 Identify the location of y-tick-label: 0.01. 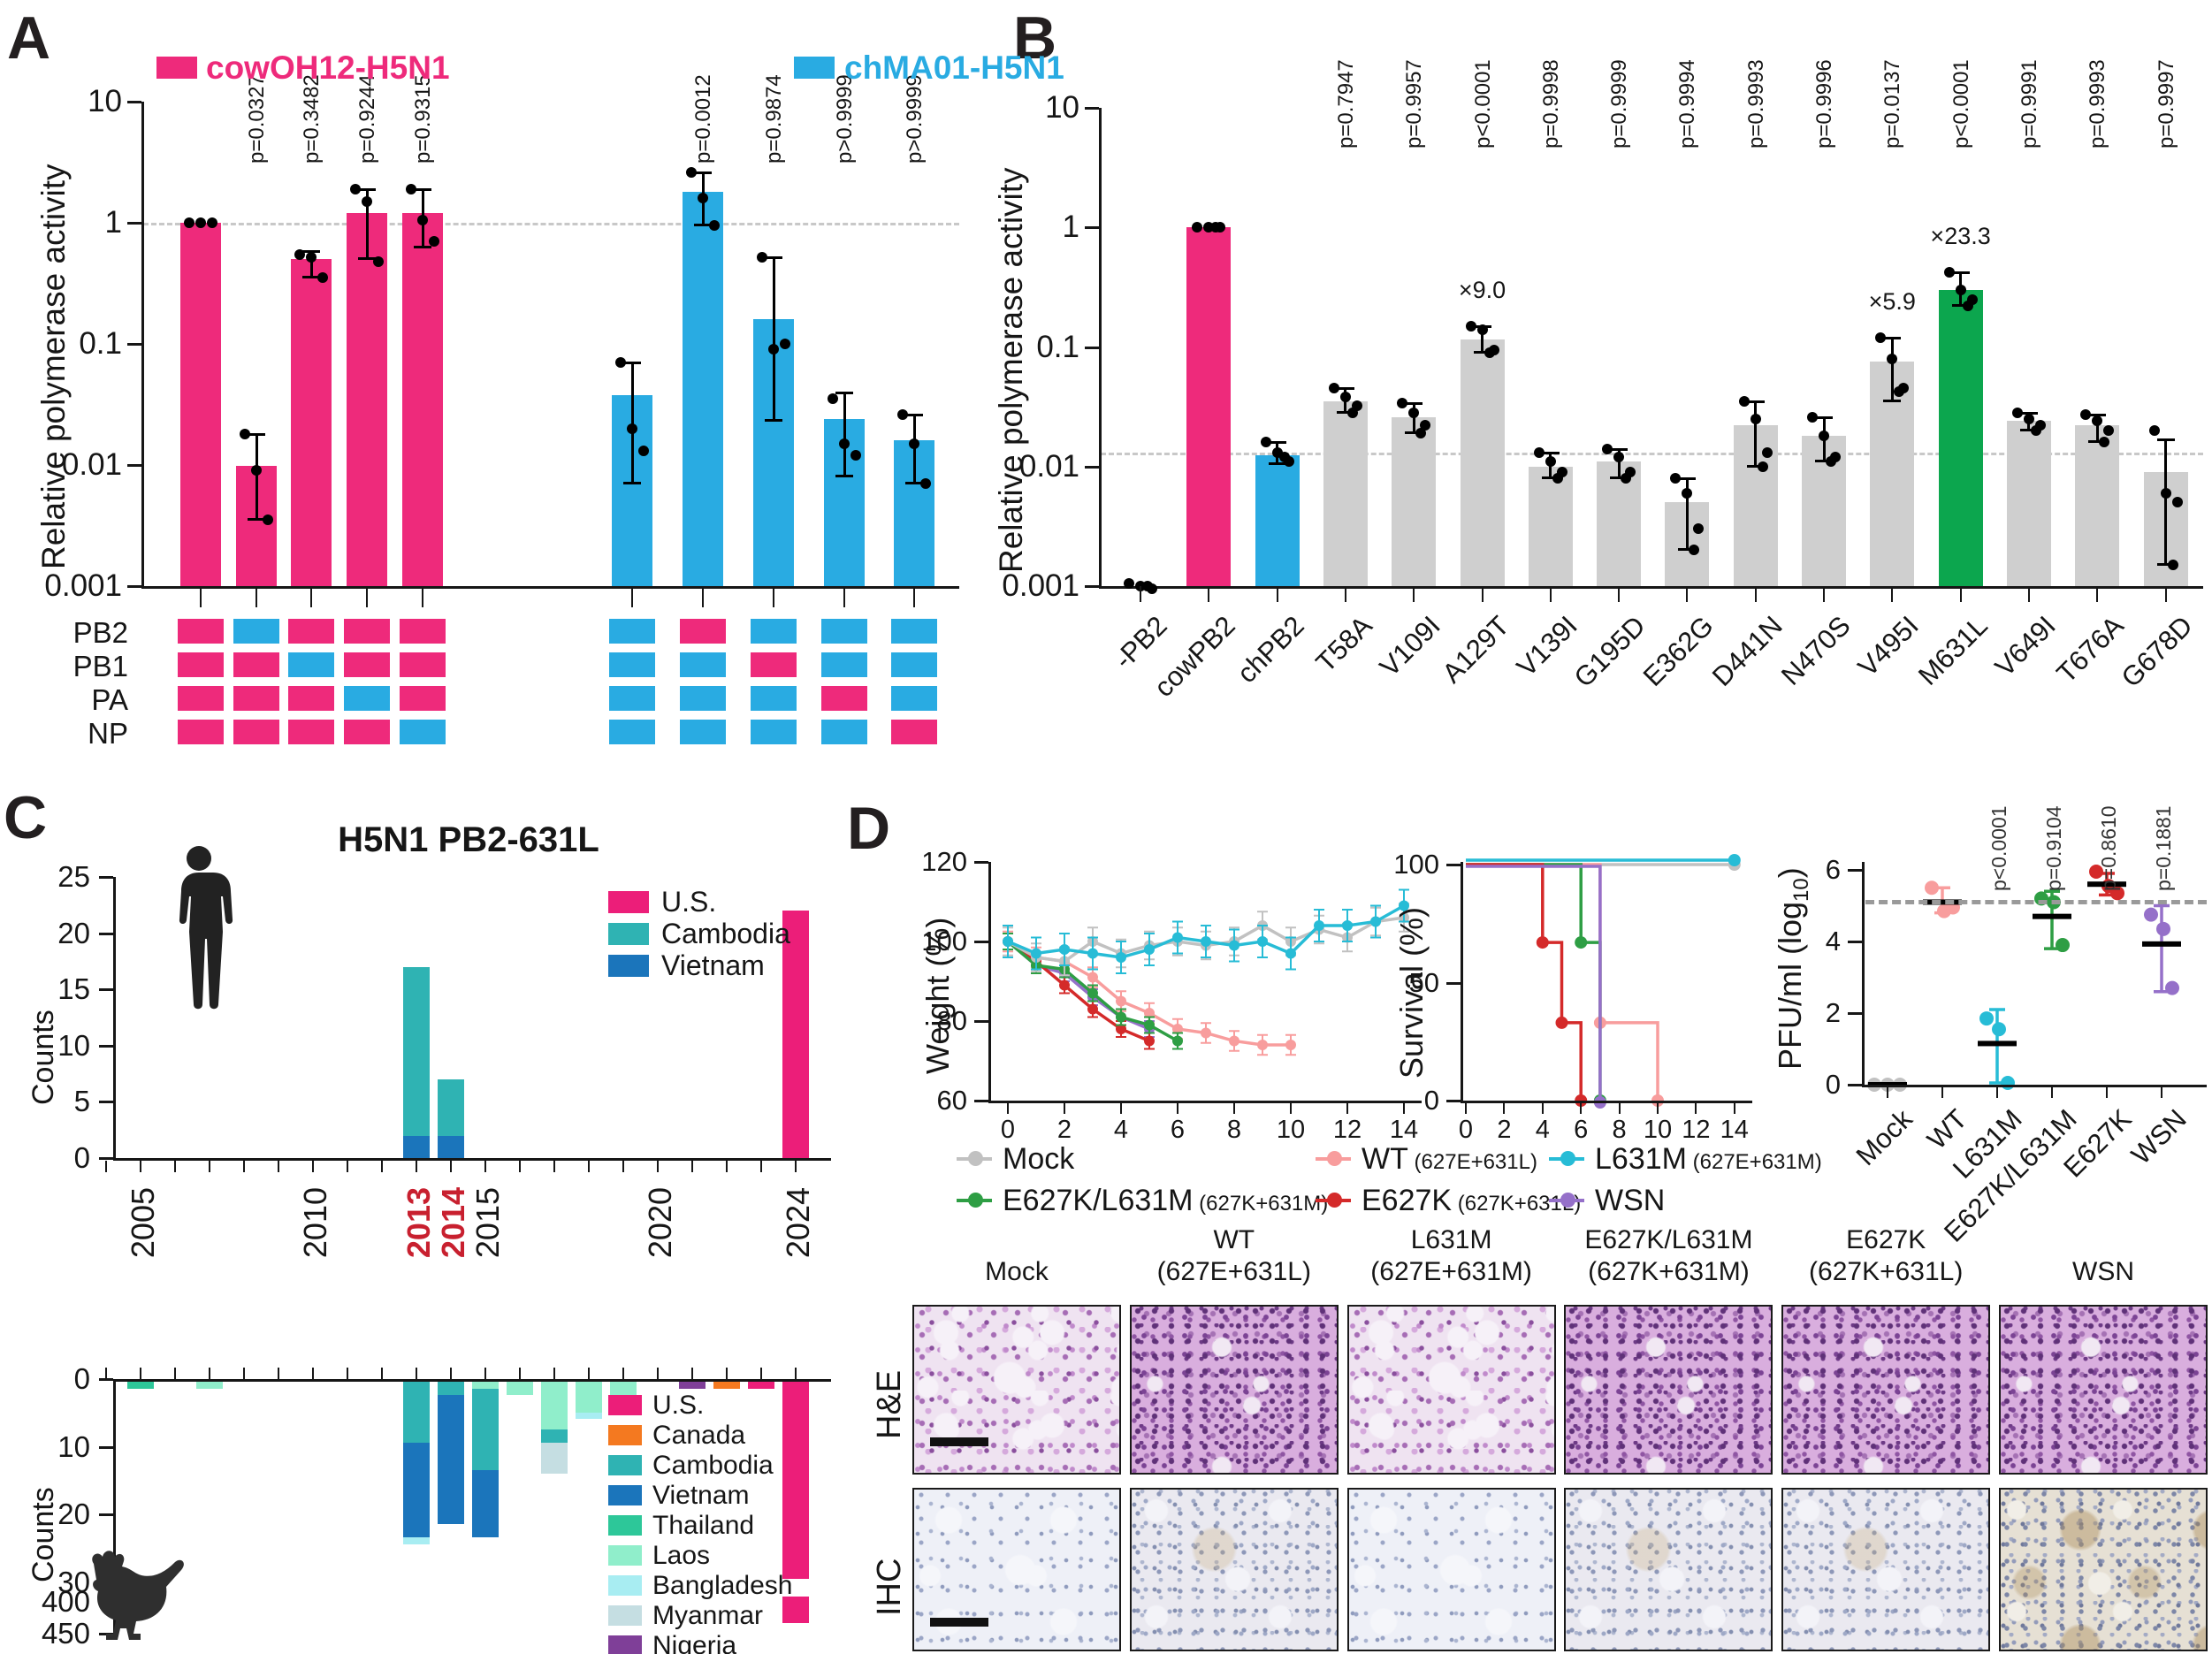
(1048, 466).